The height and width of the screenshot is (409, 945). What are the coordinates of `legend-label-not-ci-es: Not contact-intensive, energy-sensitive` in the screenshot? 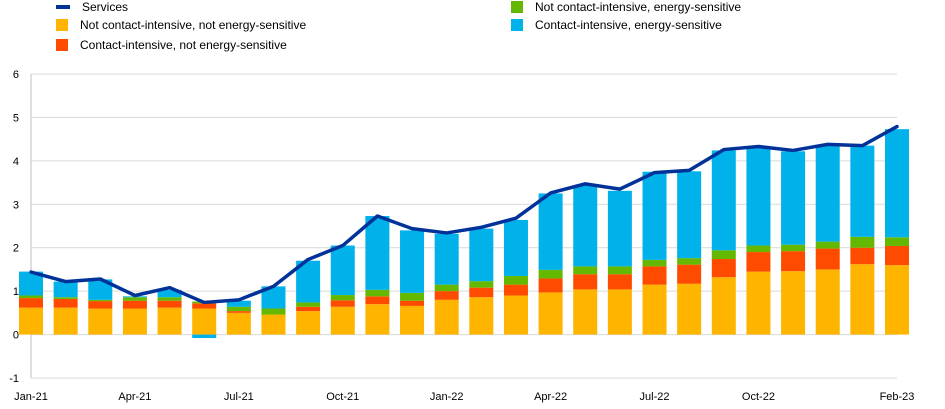 It's located at (638, 7).